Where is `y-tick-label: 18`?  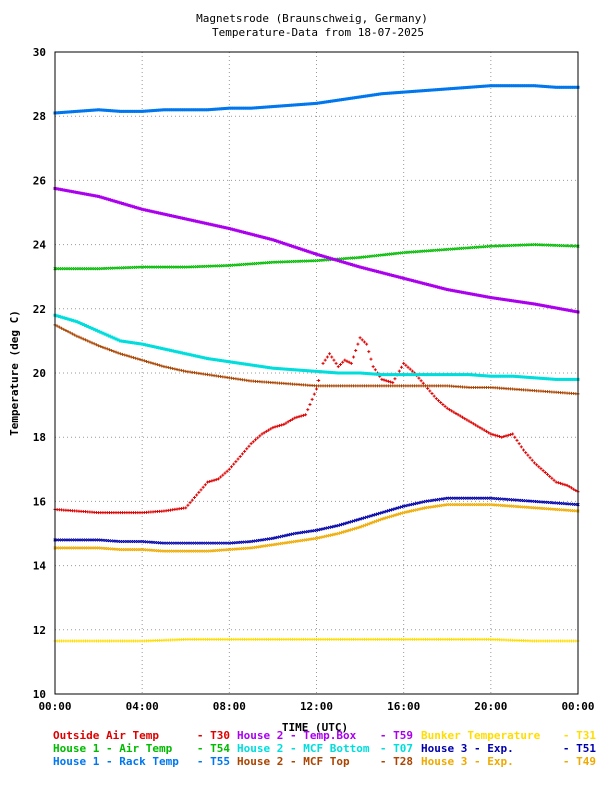
y-tick-label: 18 is located at coordinates (39, 437).